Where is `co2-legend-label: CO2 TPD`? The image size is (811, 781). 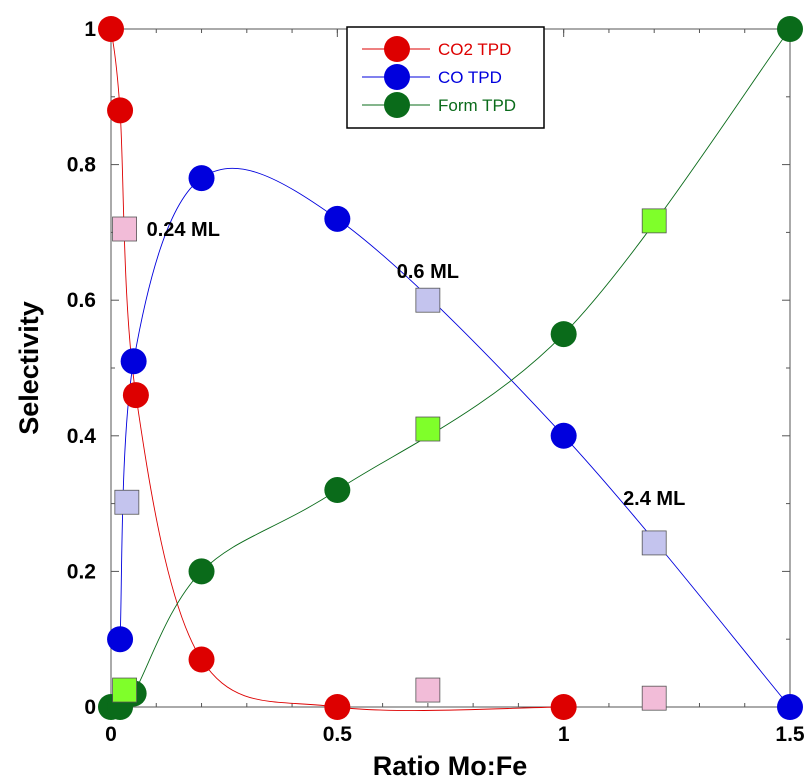 co2-legend-label: CO2 TPD is located at coordinates (474, 49).